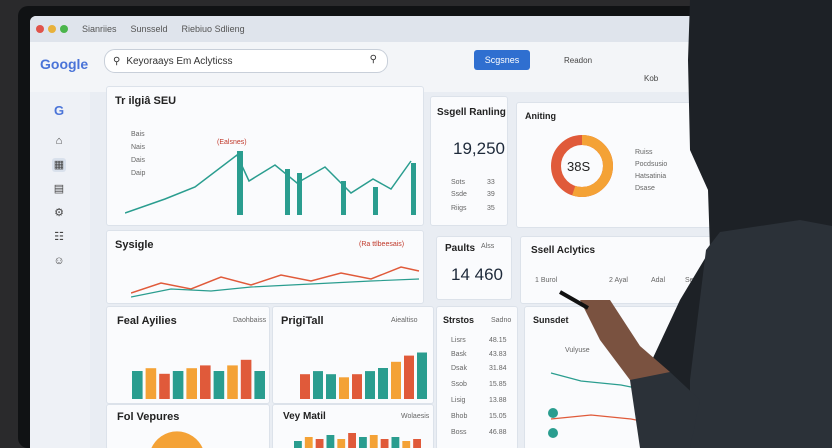  Describe the element at coordinates (232, 142) in the screenshot. I see `trend-note: (Ealsnes)` at that location.